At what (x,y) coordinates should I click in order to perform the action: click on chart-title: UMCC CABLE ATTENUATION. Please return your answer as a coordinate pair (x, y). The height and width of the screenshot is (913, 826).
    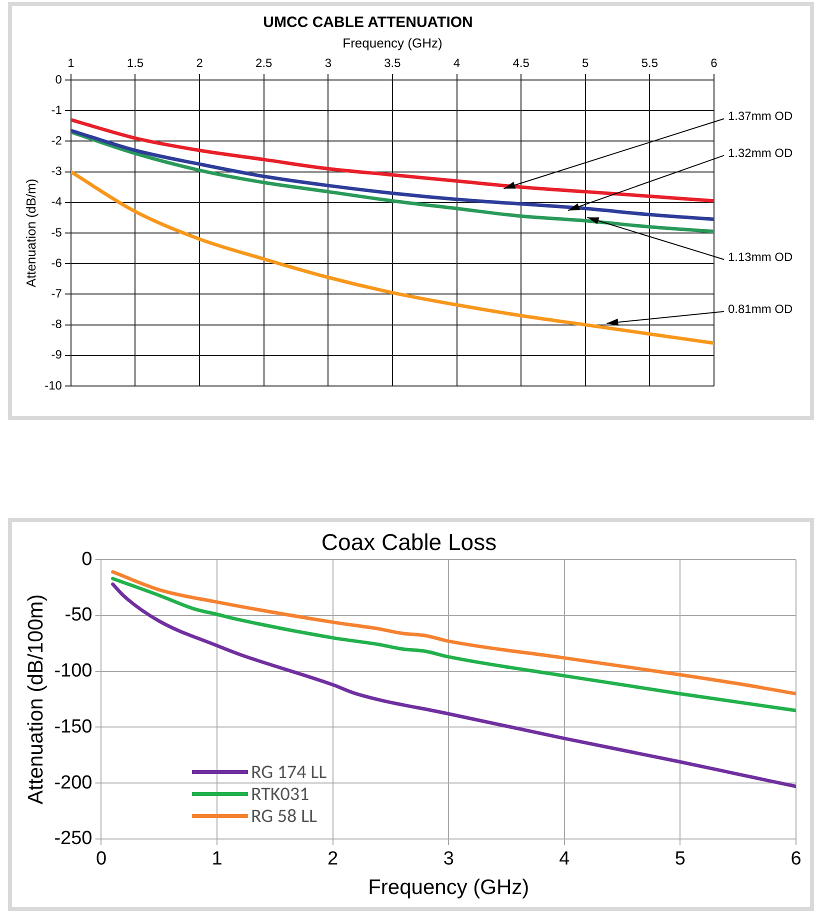
    Looking at the image, I should click on (368, 23).